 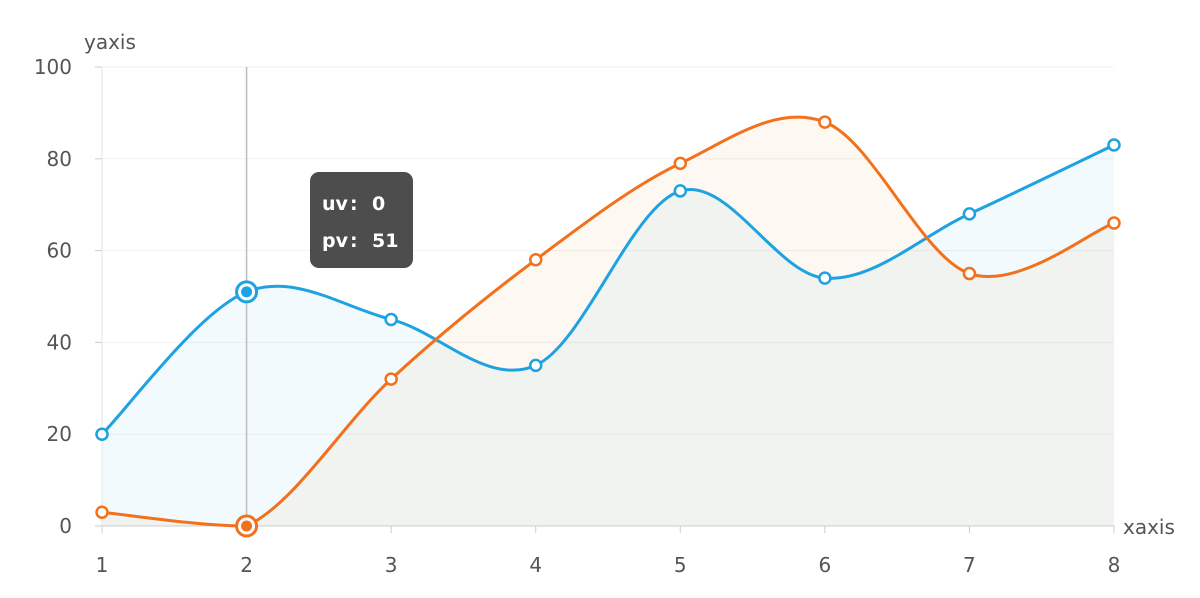 I want to click on y-axis-title: yaxis, so click(x=110, y=42).